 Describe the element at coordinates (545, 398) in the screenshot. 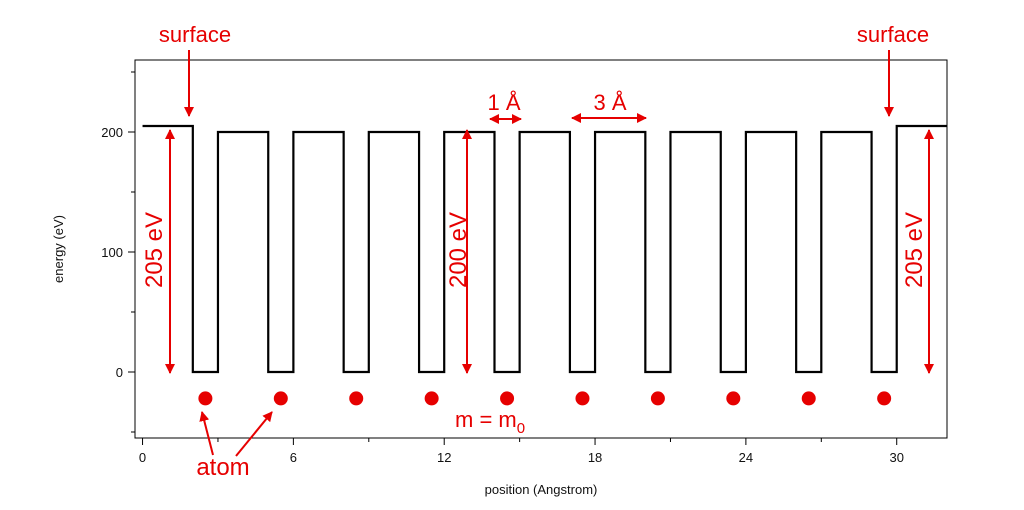

I see `atom-markers` at that location.